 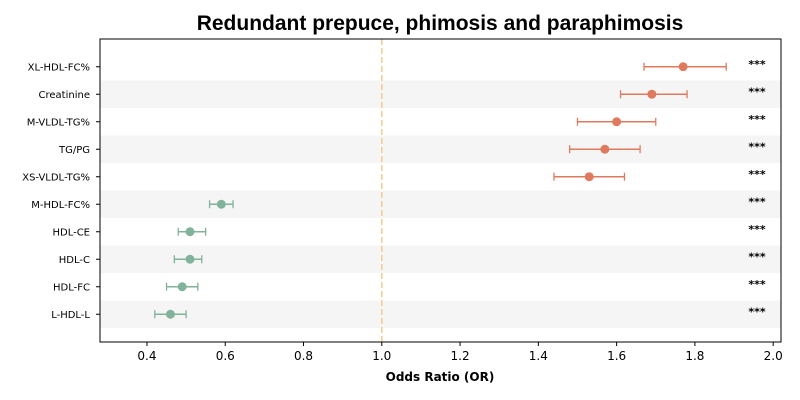 I want to click on x-tick-label: 1.8, so click(x=694, y=356).